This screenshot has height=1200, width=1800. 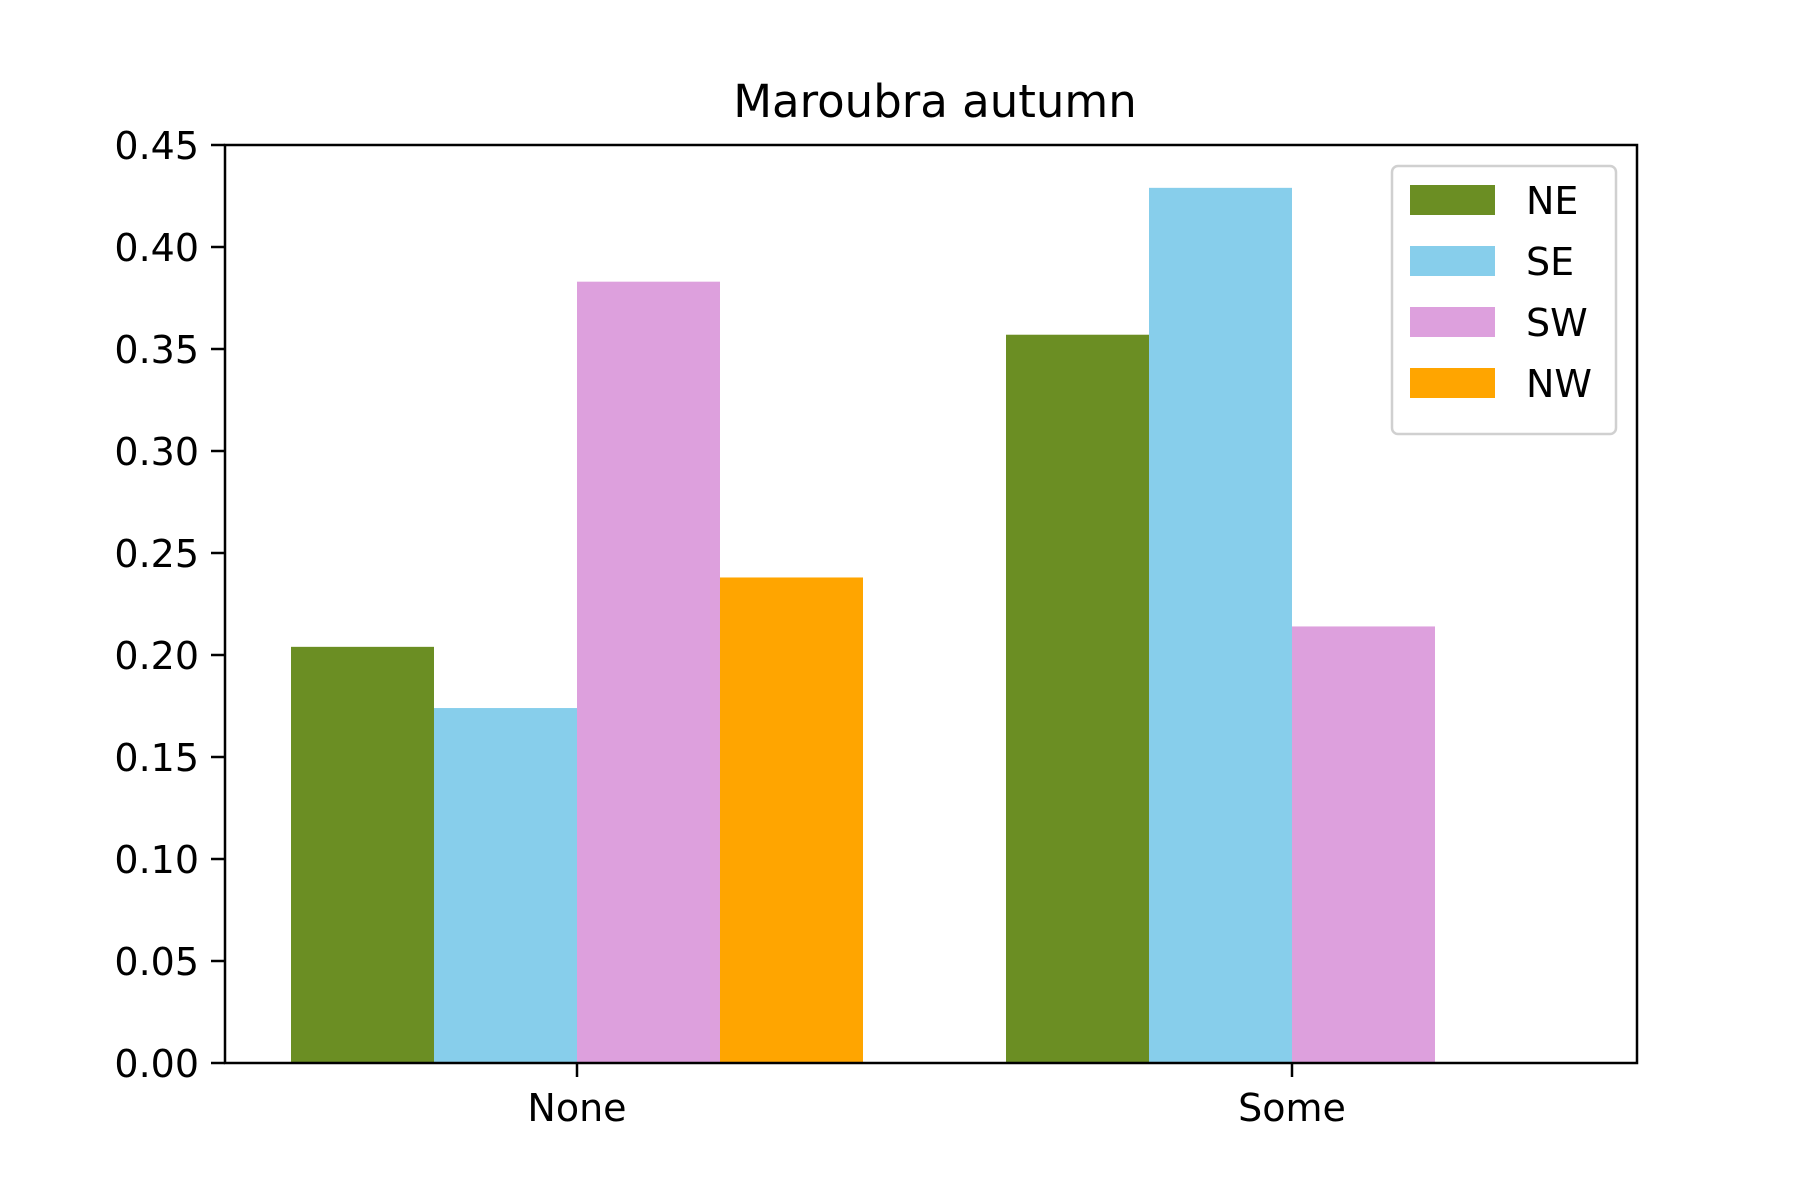 I want to click on x-tick-label: Some, so click(x=1292, y=1108).